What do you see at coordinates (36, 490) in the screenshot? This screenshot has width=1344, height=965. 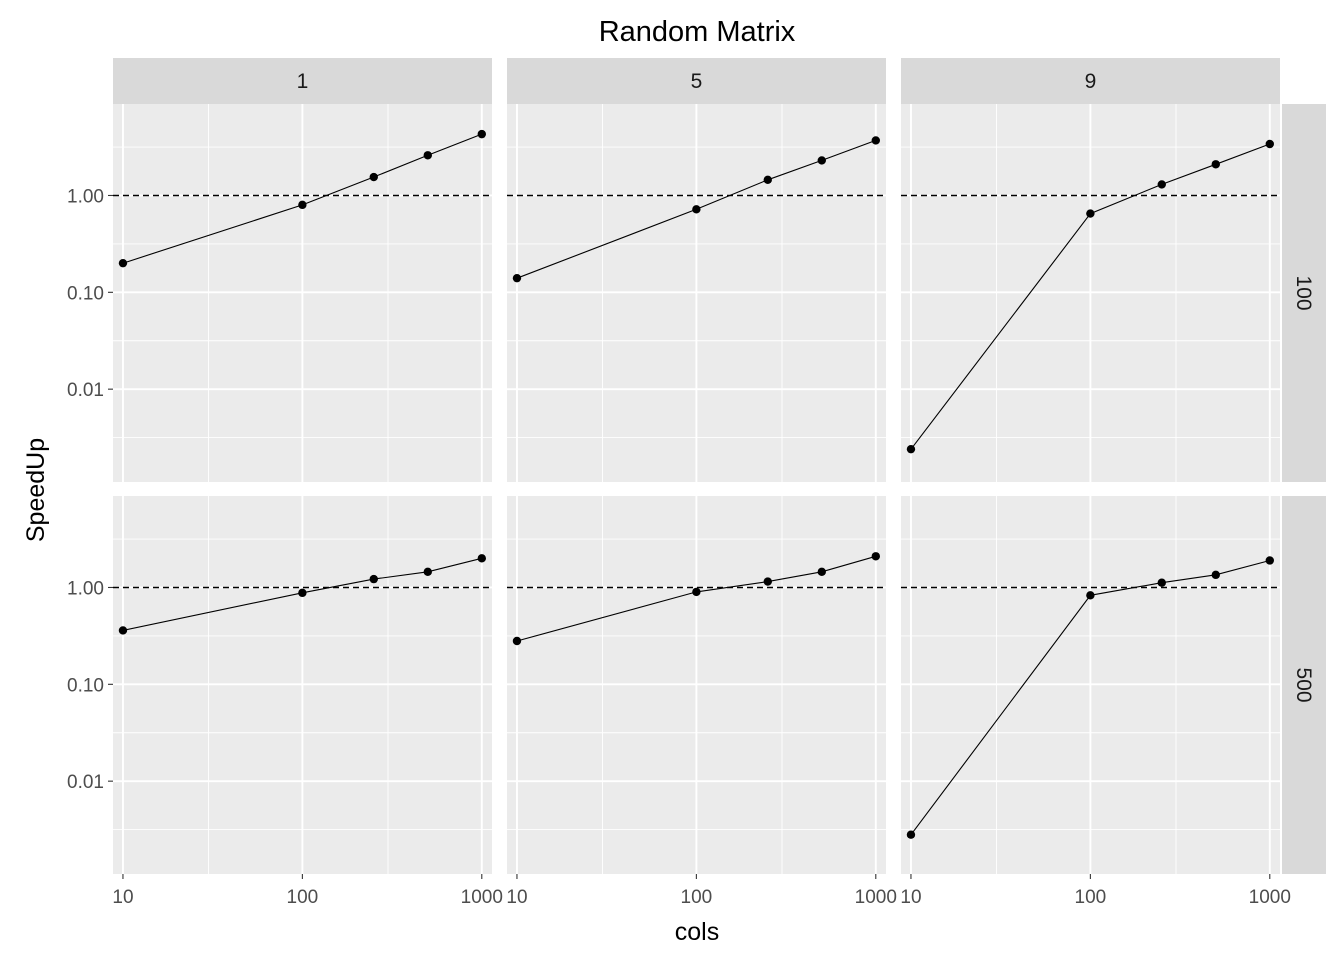 I see `y-axis-title: SpeedUp` at bounding box center [36, 490].